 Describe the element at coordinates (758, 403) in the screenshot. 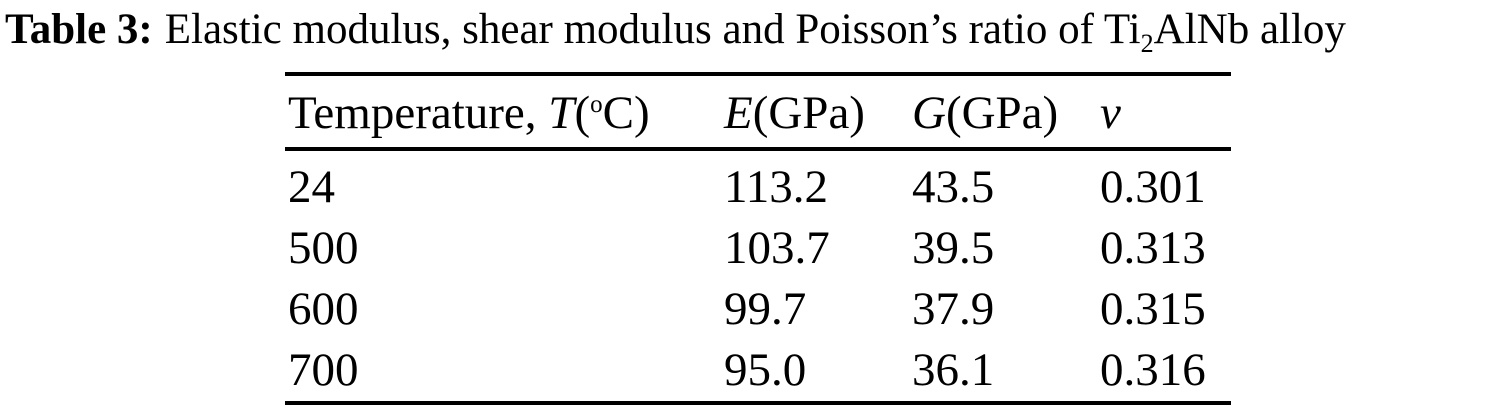

I see `table-bottom-rule` at that location.